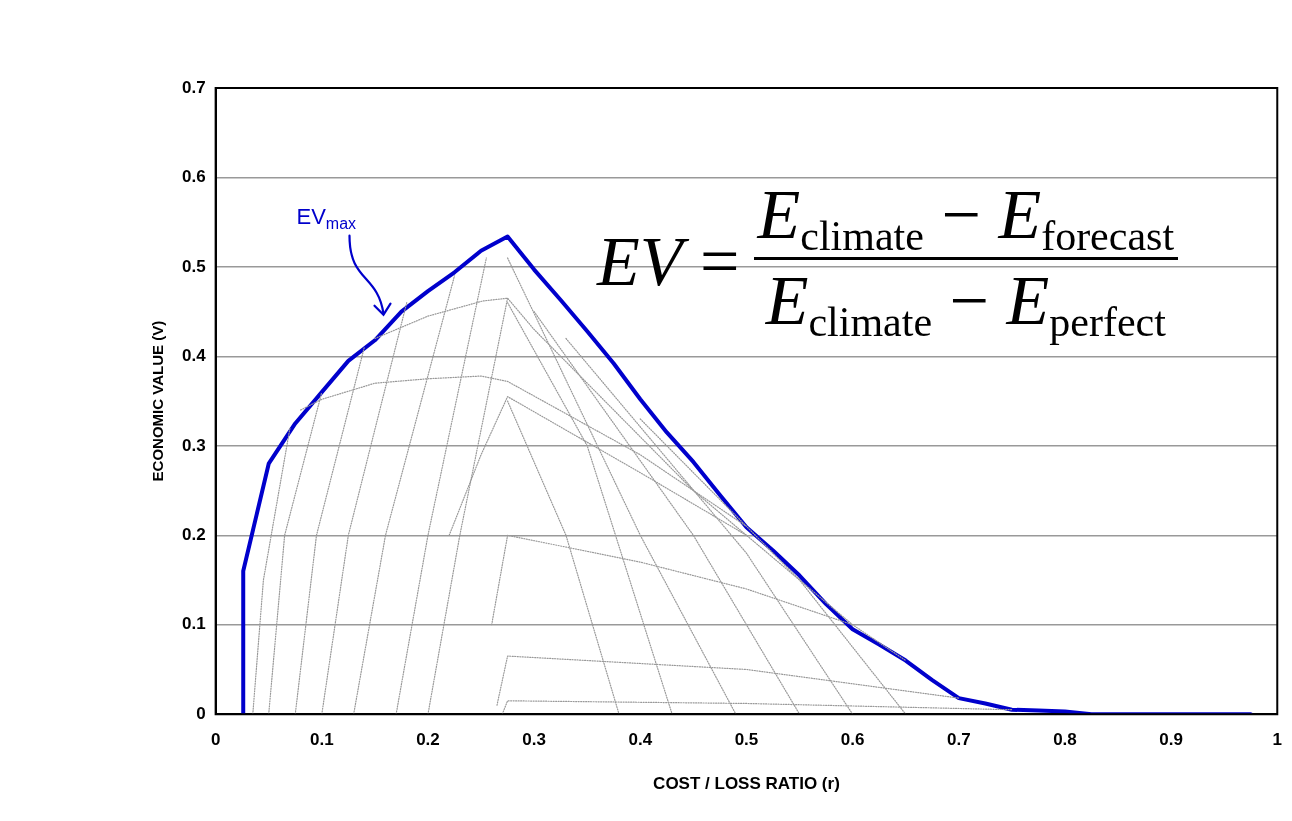 The image size is (1292, 821). I want to click on x-axis-title: COST / LOSS RATIO (r), so click(746, 784).